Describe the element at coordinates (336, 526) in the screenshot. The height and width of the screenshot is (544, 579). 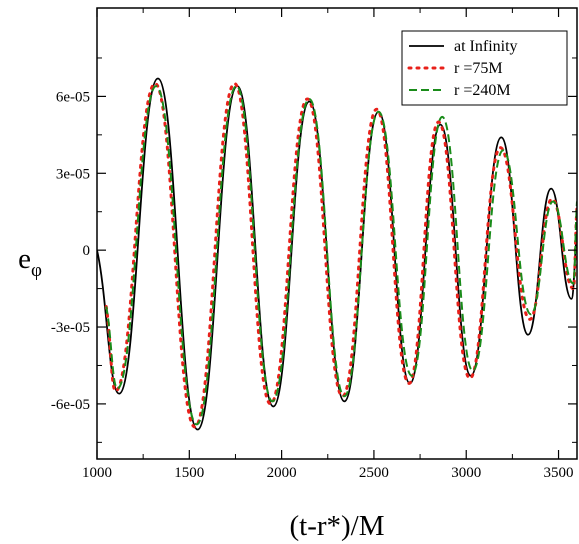
I see `x-axis-label: (t-r*)/M` at that location.